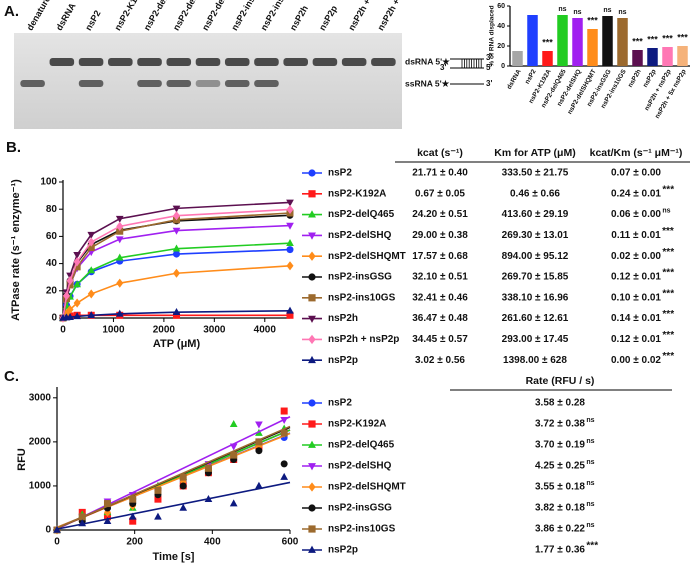  What do you see at coordinates (343, 550) in the screenshot?
I see `legend-label: nsP2p` at bounding box center [343, 550].